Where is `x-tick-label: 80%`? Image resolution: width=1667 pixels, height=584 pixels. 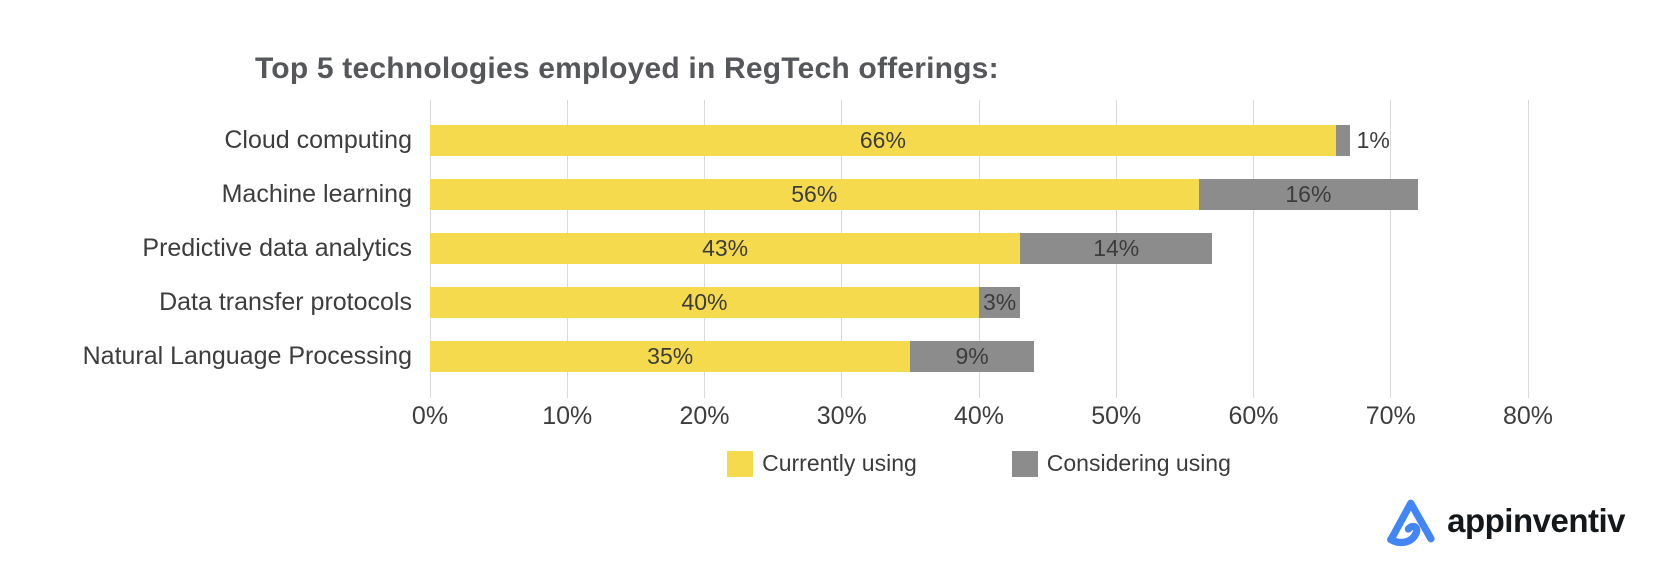 x-tick-label: 80% is located at coordinates (1528, 416).